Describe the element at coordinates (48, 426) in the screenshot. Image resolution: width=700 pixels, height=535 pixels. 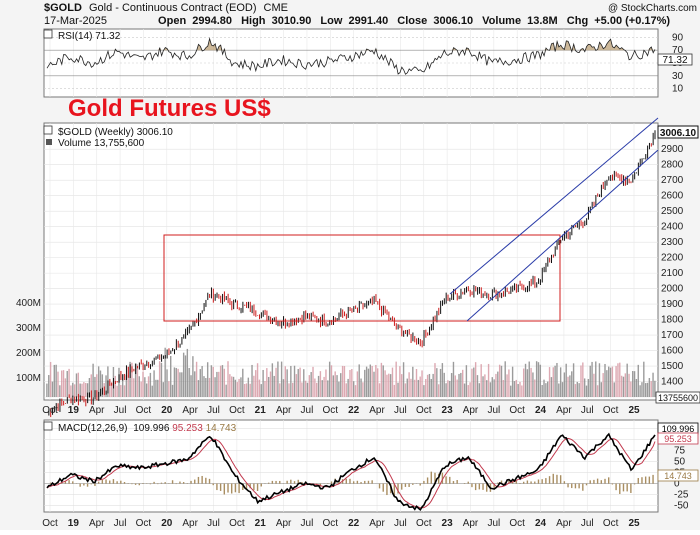
I see `macd-toggle-box` at that location.